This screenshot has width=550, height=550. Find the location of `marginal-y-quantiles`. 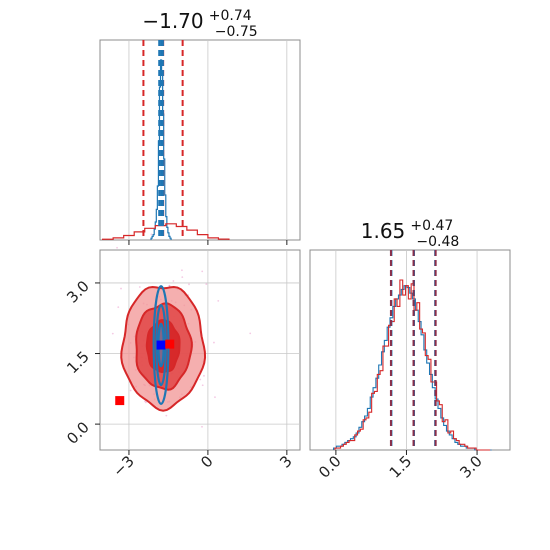

marginal-y-quantiles is located at coordinates (413, 350).